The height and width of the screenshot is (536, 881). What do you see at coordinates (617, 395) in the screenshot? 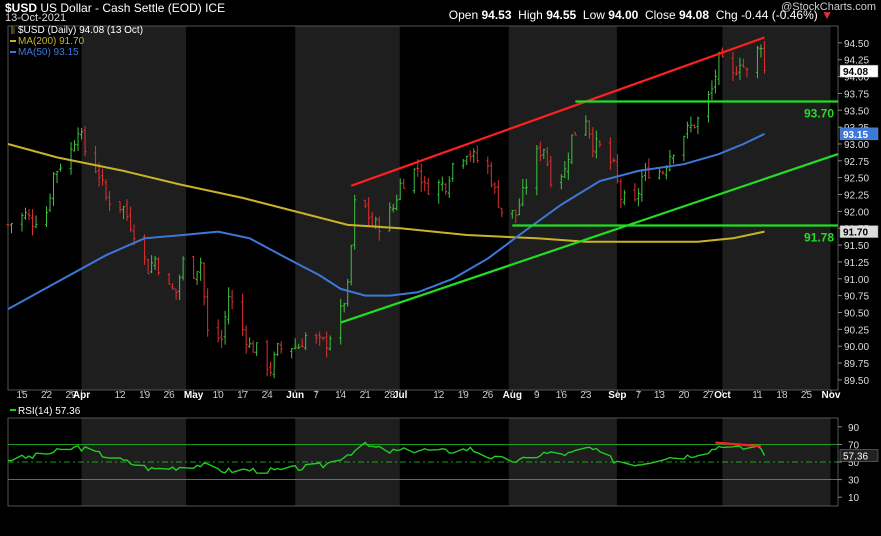
I see `x-tick-label: Sep` at bounding box center [617, 395].